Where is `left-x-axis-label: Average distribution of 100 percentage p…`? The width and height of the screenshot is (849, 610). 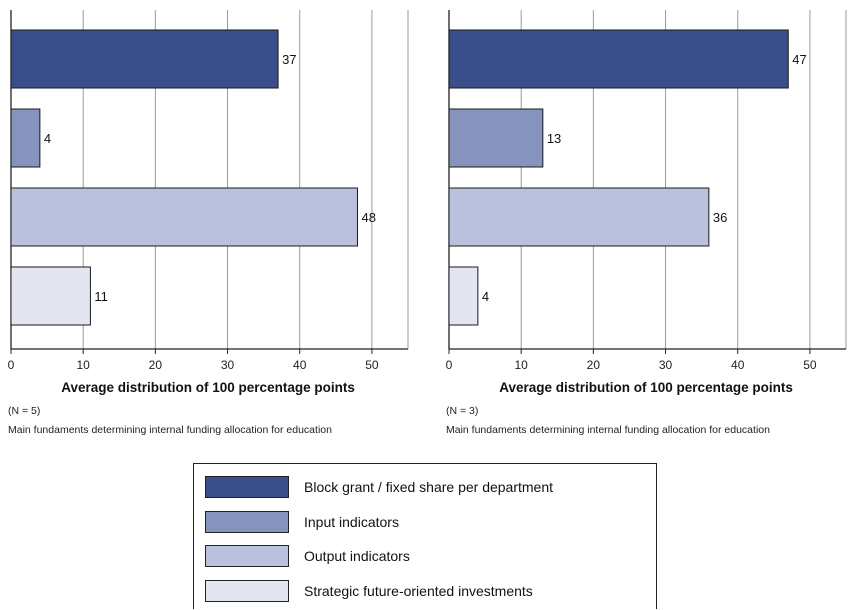 left-x-axis-label: Average distribution of 100 percentage p… is located at coordinates (208, 387).